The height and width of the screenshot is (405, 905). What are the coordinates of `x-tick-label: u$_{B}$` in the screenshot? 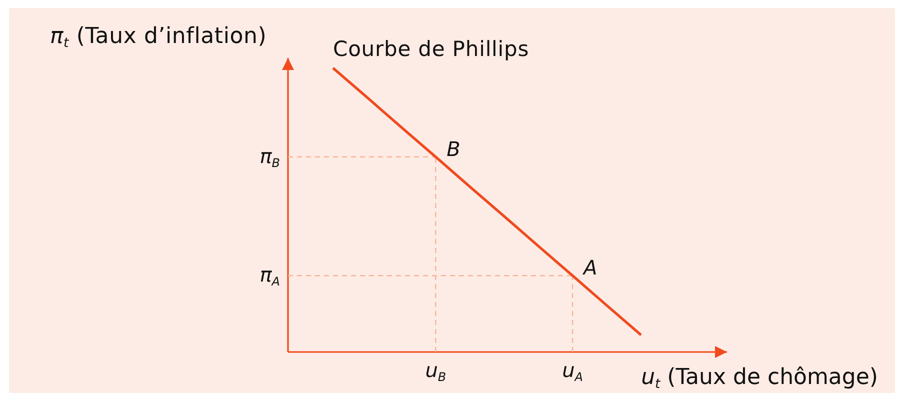 It's located at (435, 371).